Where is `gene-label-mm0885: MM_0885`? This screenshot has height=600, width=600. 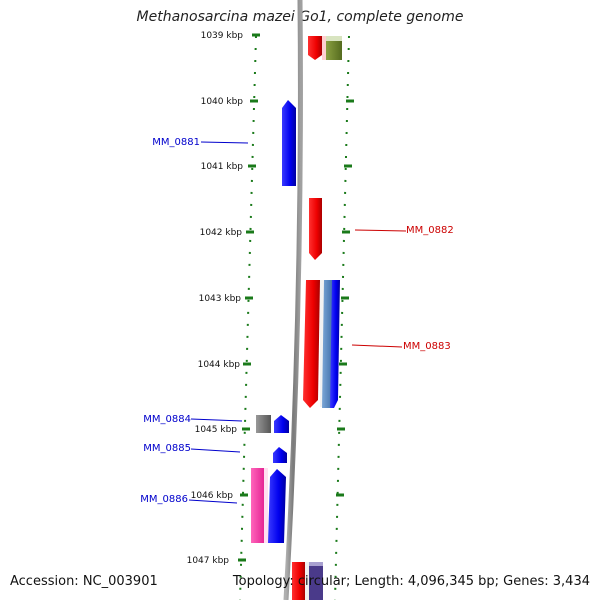 gene-label-mm0885: MM_0885 is located at coordinates (167, 448).